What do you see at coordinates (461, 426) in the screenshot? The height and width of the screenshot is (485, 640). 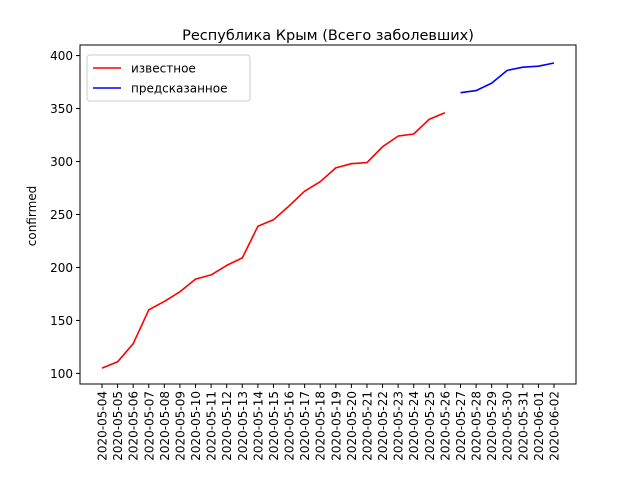 I see `x-tick-label: 2020-05-27` at bounding box center [461, 426].